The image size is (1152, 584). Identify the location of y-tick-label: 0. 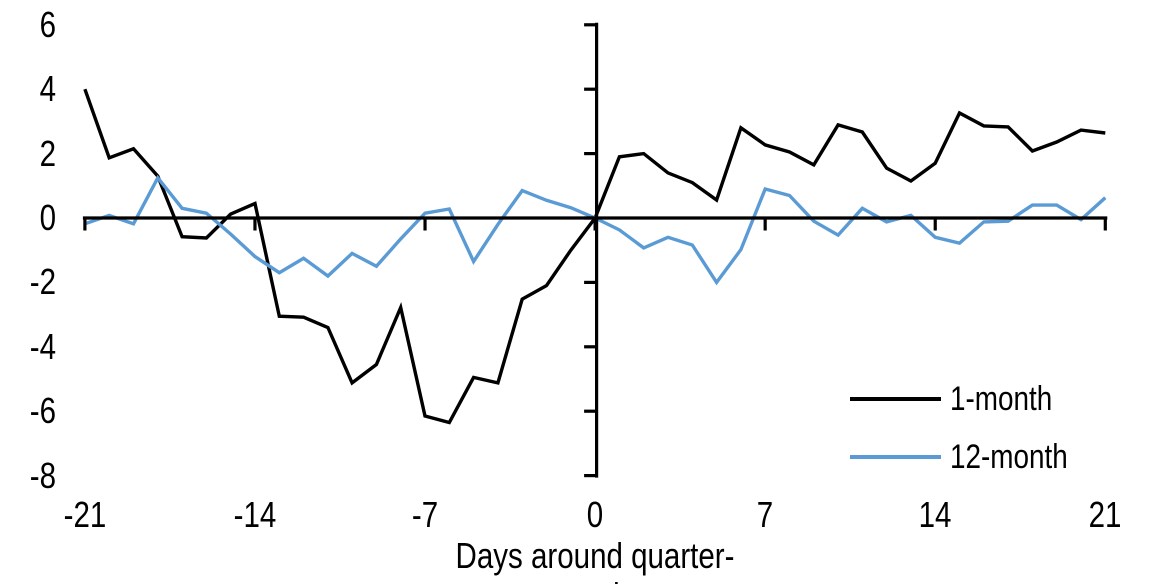
(47, 217).